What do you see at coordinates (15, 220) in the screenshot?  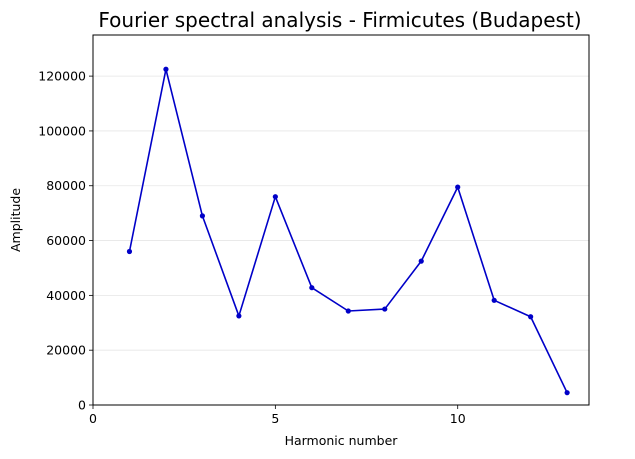 I see `y-axis-label: Amplitude` at bounding box center [15, 220].